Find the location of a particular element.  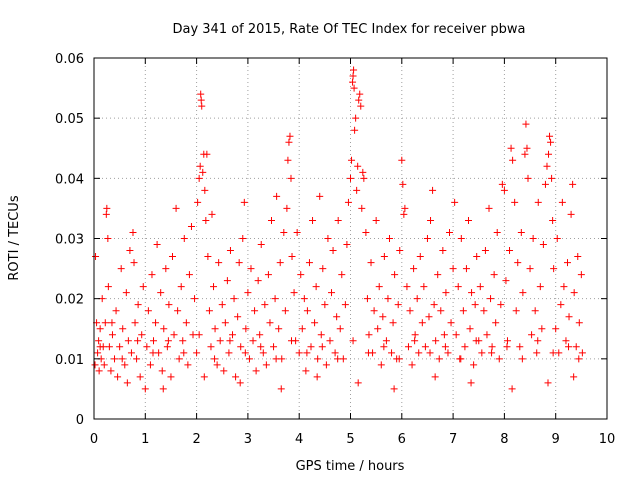

y-axis-label: ROTI / TECUs is located at coordinates (14, 237).